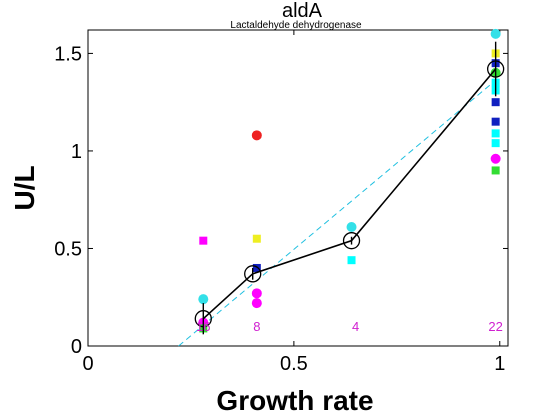 The width and height of the screenshot is (560, 420). I want to click on y-tick-label: 0.5, so click(68, 249).